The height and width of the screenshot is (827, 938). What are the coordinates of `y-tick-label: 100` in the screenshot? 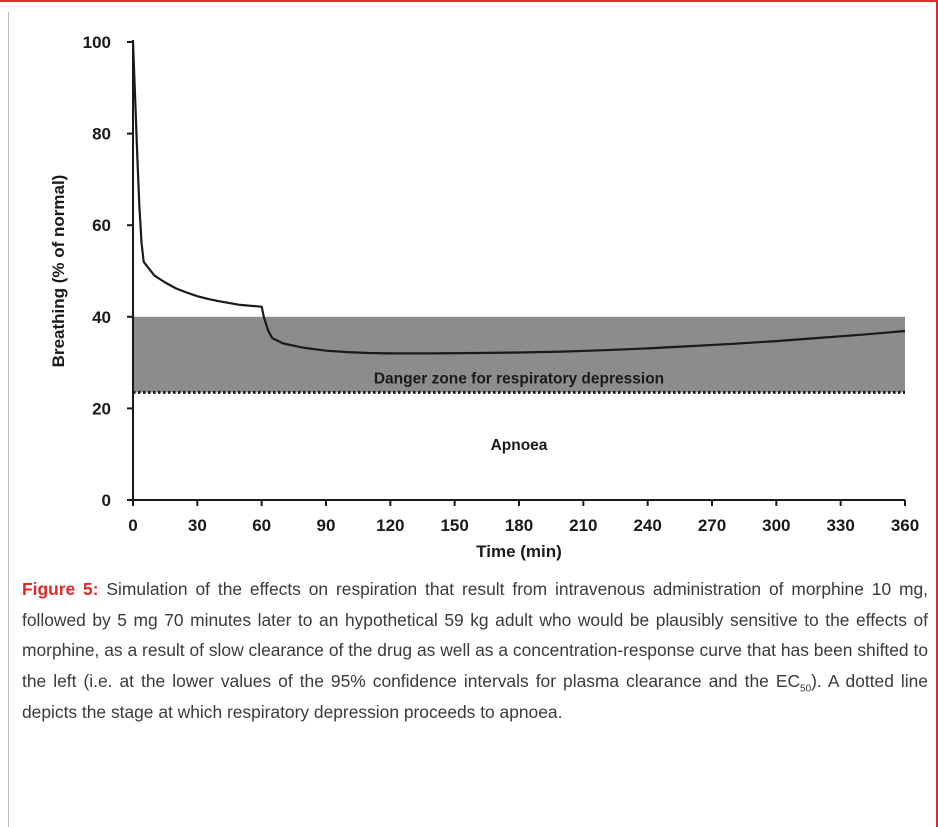 It's located at (97, 42).